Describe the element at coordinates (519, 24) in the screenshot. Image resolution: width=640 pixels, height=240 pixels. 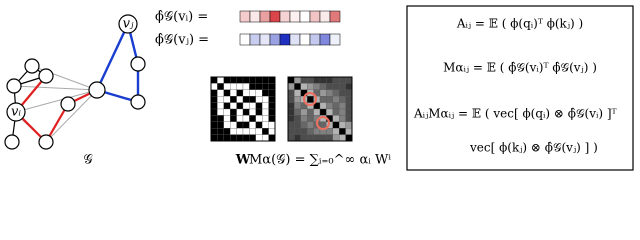
I see `equation: Aᵢⱼ = 𝔼 ( ϕ(qᵢ)ᵀ ϕ(kⱼ) )` at that location.